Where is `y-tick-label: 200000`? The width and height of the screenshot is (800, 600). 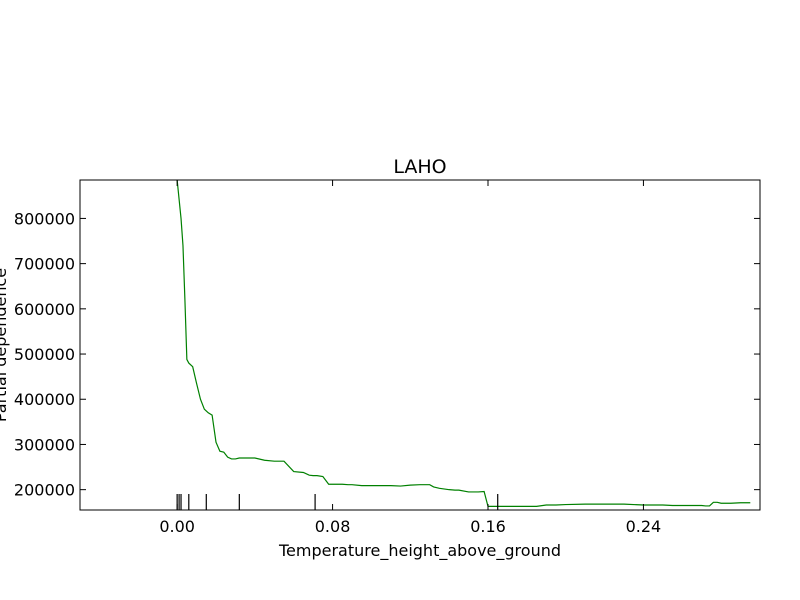 y-tick-label: 200000 is located at coordinates (44, 490).